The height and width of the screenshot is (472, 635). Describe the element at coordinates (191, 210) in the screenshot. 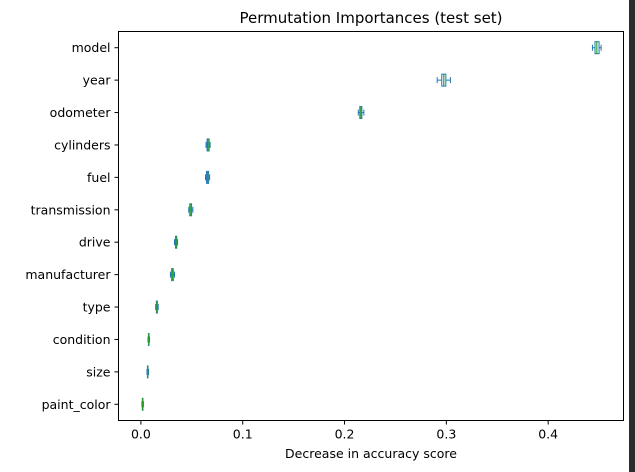

I see `box-transmission` at that location.